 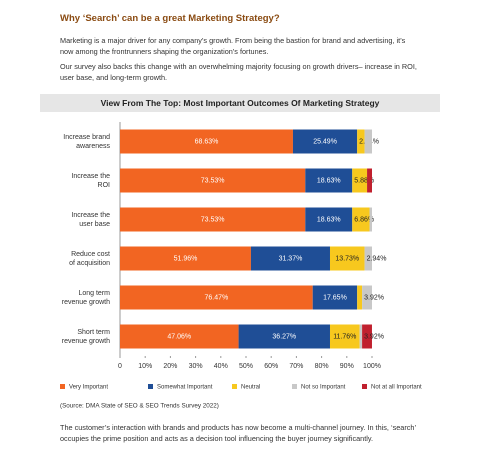 What do you see at coordinates (322, 366) in the screenshot?
I see `x-tick-label: 80%` at bounding box center [322, 366].